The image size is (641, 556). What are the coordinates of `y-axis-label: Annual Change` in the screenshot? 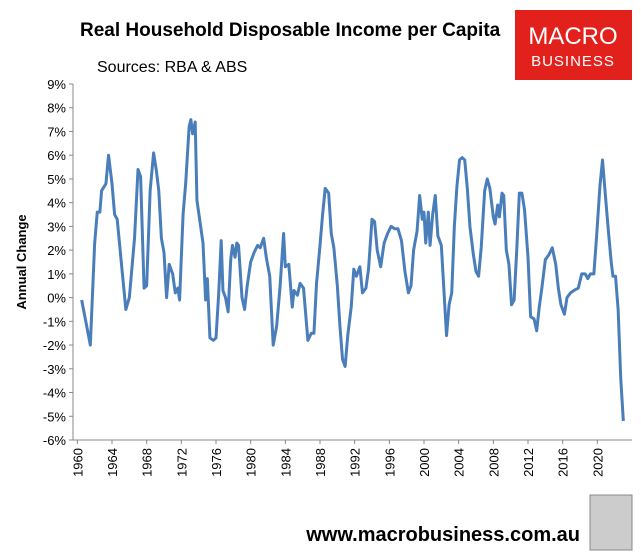 It's located at (21, 261).